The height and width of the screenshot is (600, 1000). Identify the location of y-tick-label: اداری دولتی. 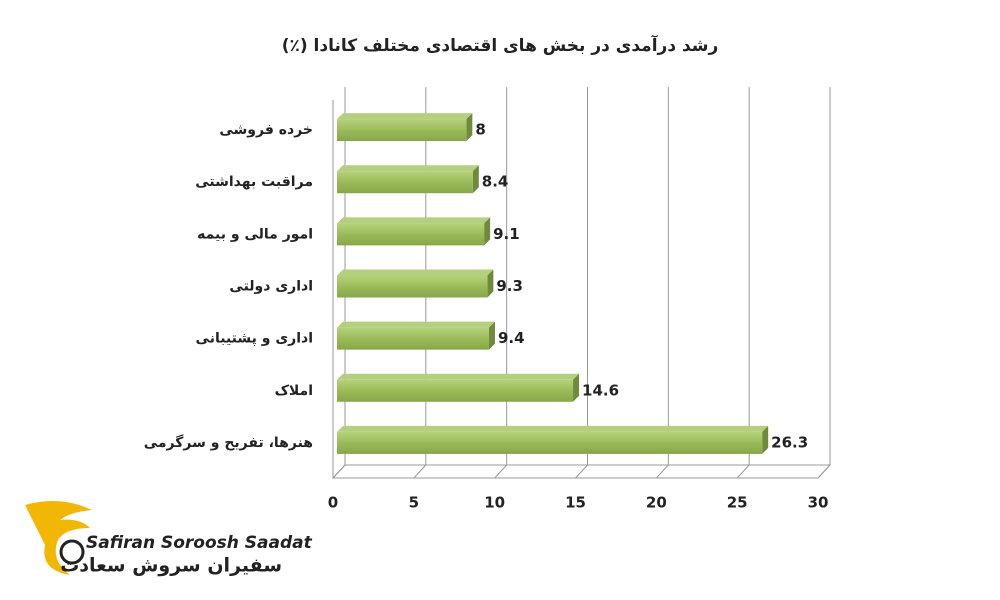
(271, 287).